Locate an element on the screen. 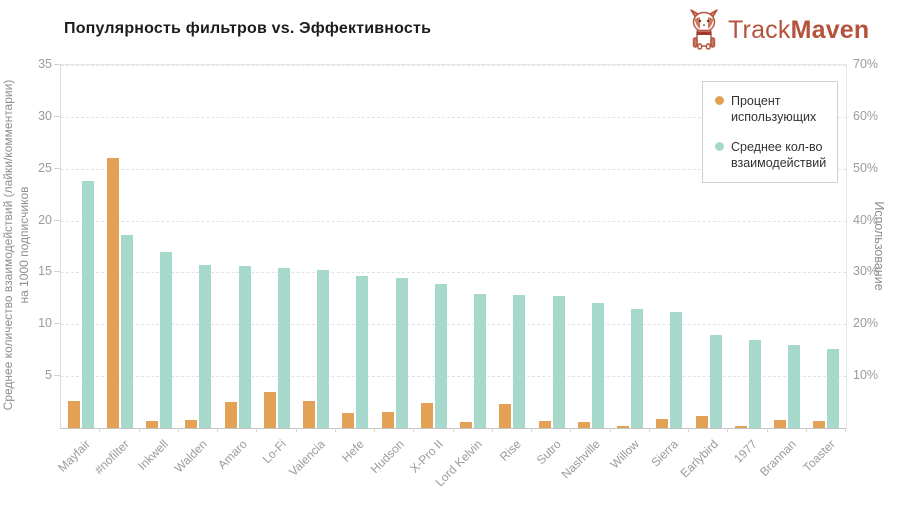 The height and width of the screenshot is (505, 900). legend-item: Среднее кол-во взаимодействий is located at coordinates (772, 155).